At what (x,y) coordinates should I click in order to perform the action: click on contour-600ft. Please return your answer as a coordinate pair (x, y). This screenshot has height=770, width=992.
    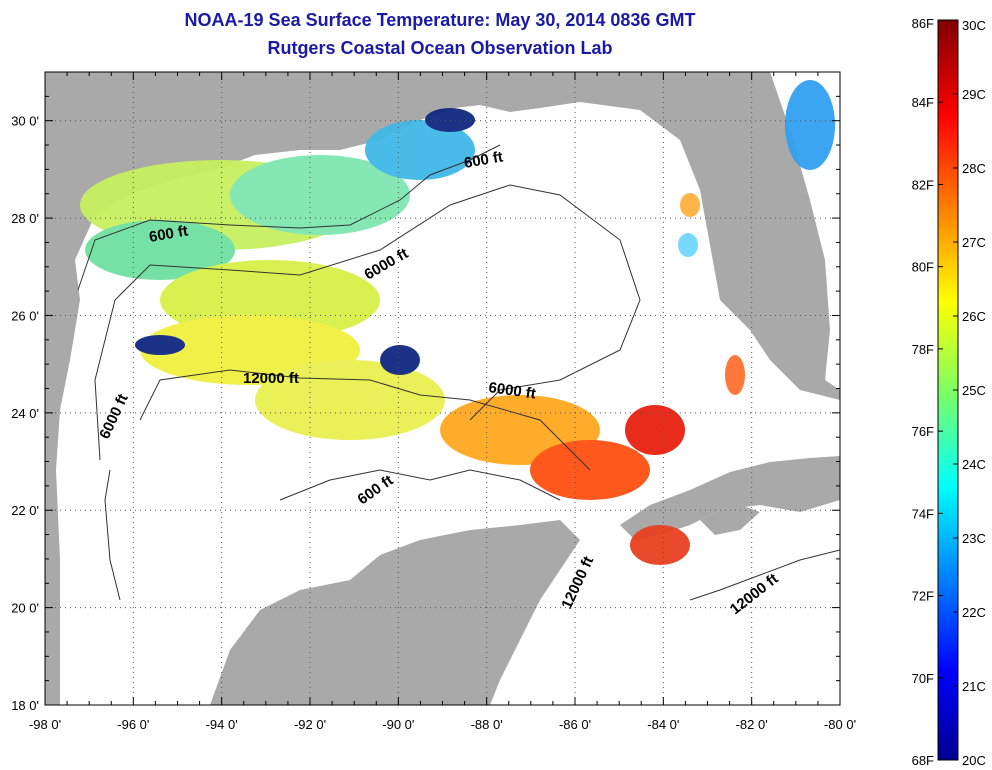
    Looking at the image, I should click on (289, 217).